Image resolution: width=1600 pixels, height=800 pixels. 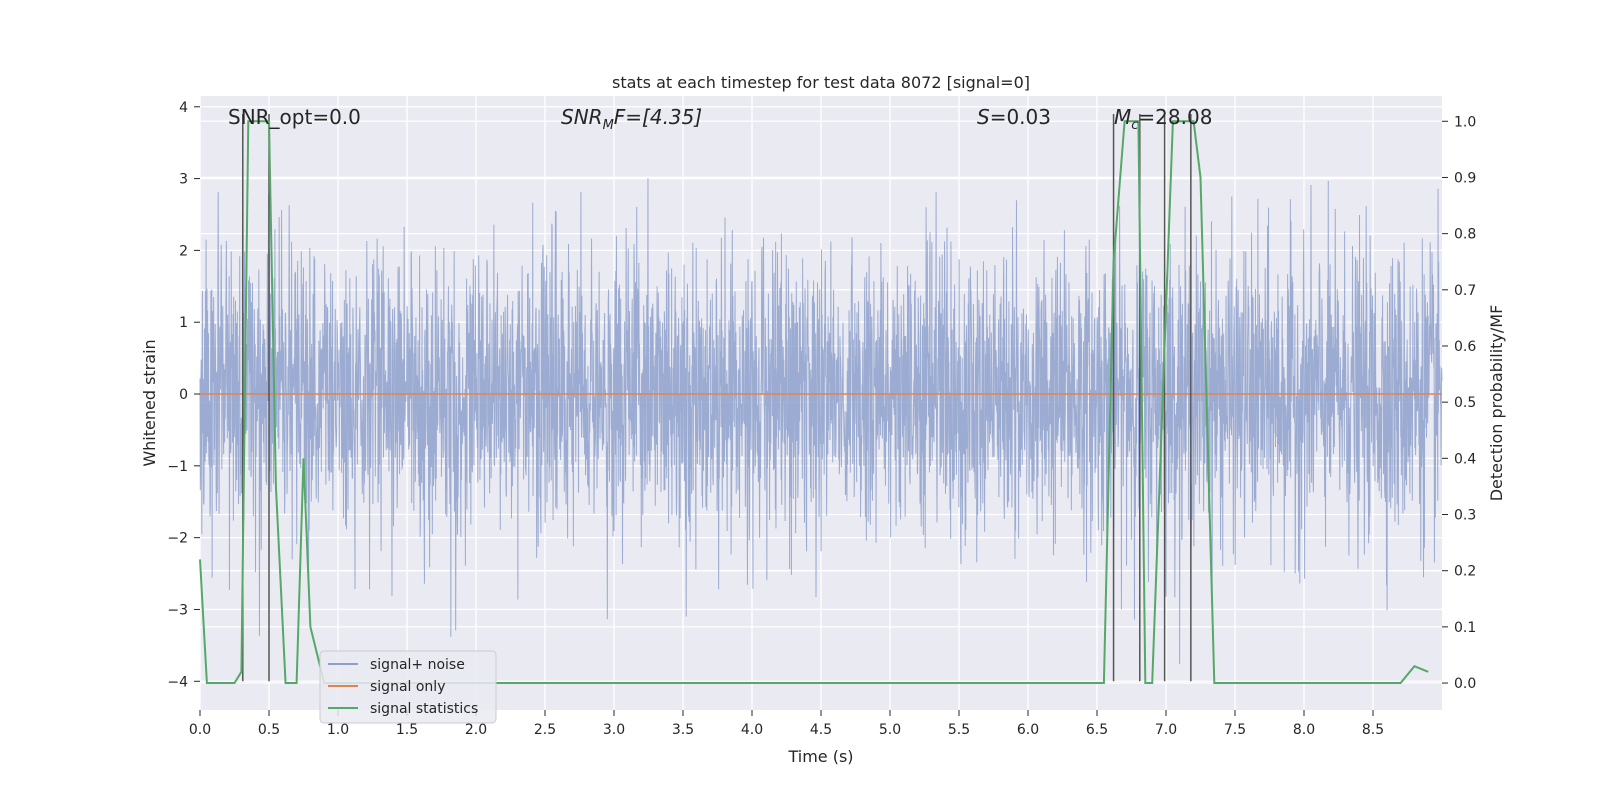 I want to click on y-tick-label: 0, so click(x=183, y=395).